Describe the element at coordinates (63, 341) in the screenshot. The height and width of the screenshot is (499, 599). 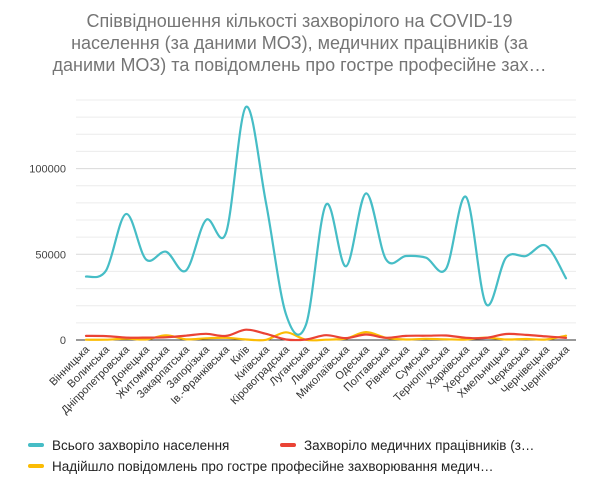
I see `y-tick-label: 0` at that location.